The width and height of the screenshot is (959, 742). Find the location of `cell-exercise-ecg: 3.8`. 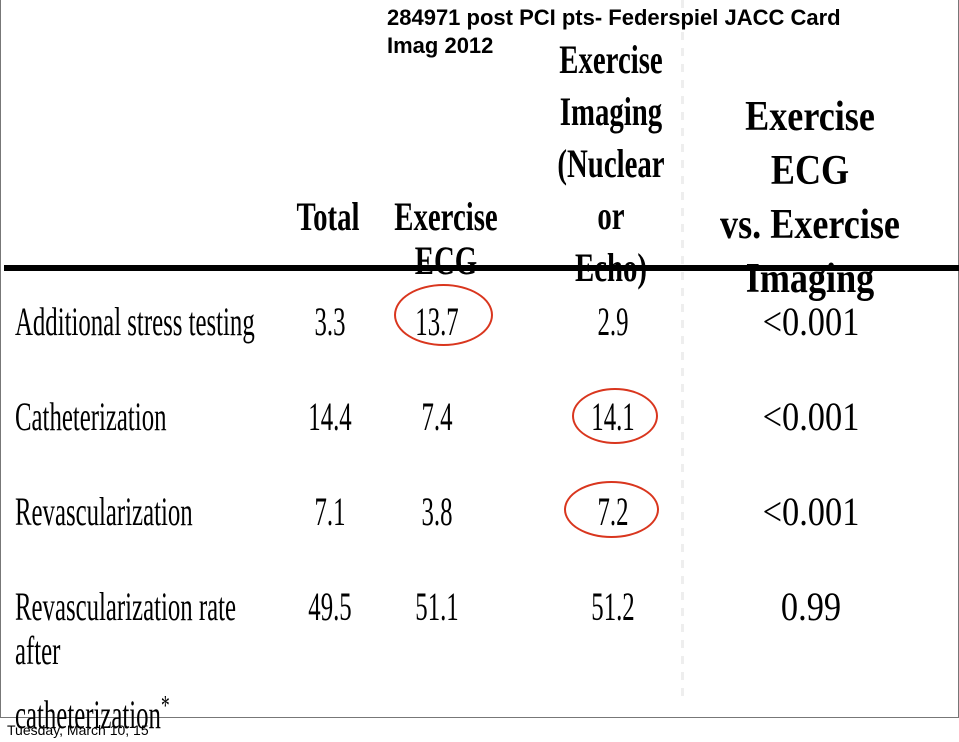

cell-exercise-ecg: 3.8 is located at coordinates (437, 511).